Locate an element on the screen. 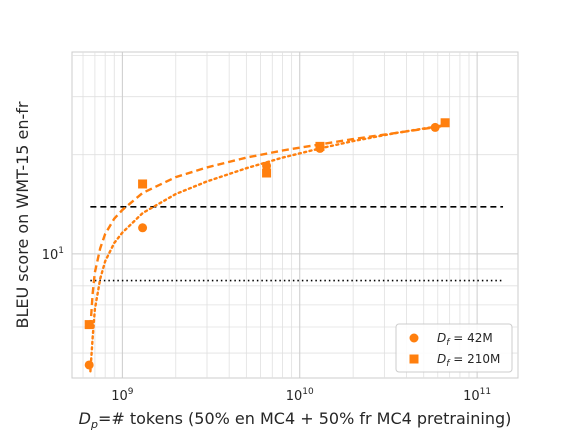 This screenshot has width=576, height=432. legend: Df = 42M Df = 210M is located at coordinates (454, 348).